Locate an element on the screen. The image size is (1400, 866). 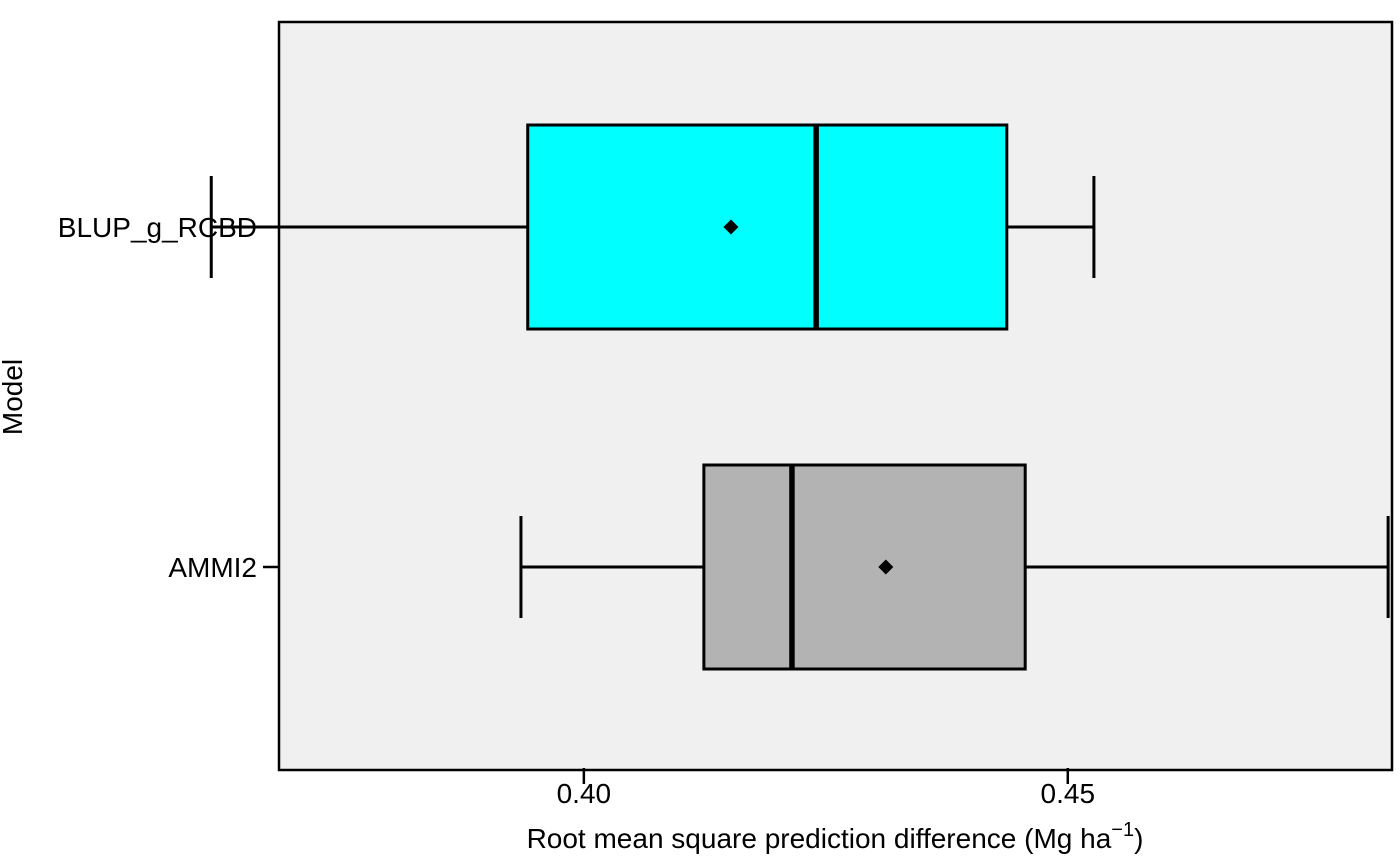
x-axis: 0.40 0.45 is located at coordinates (826, 788).